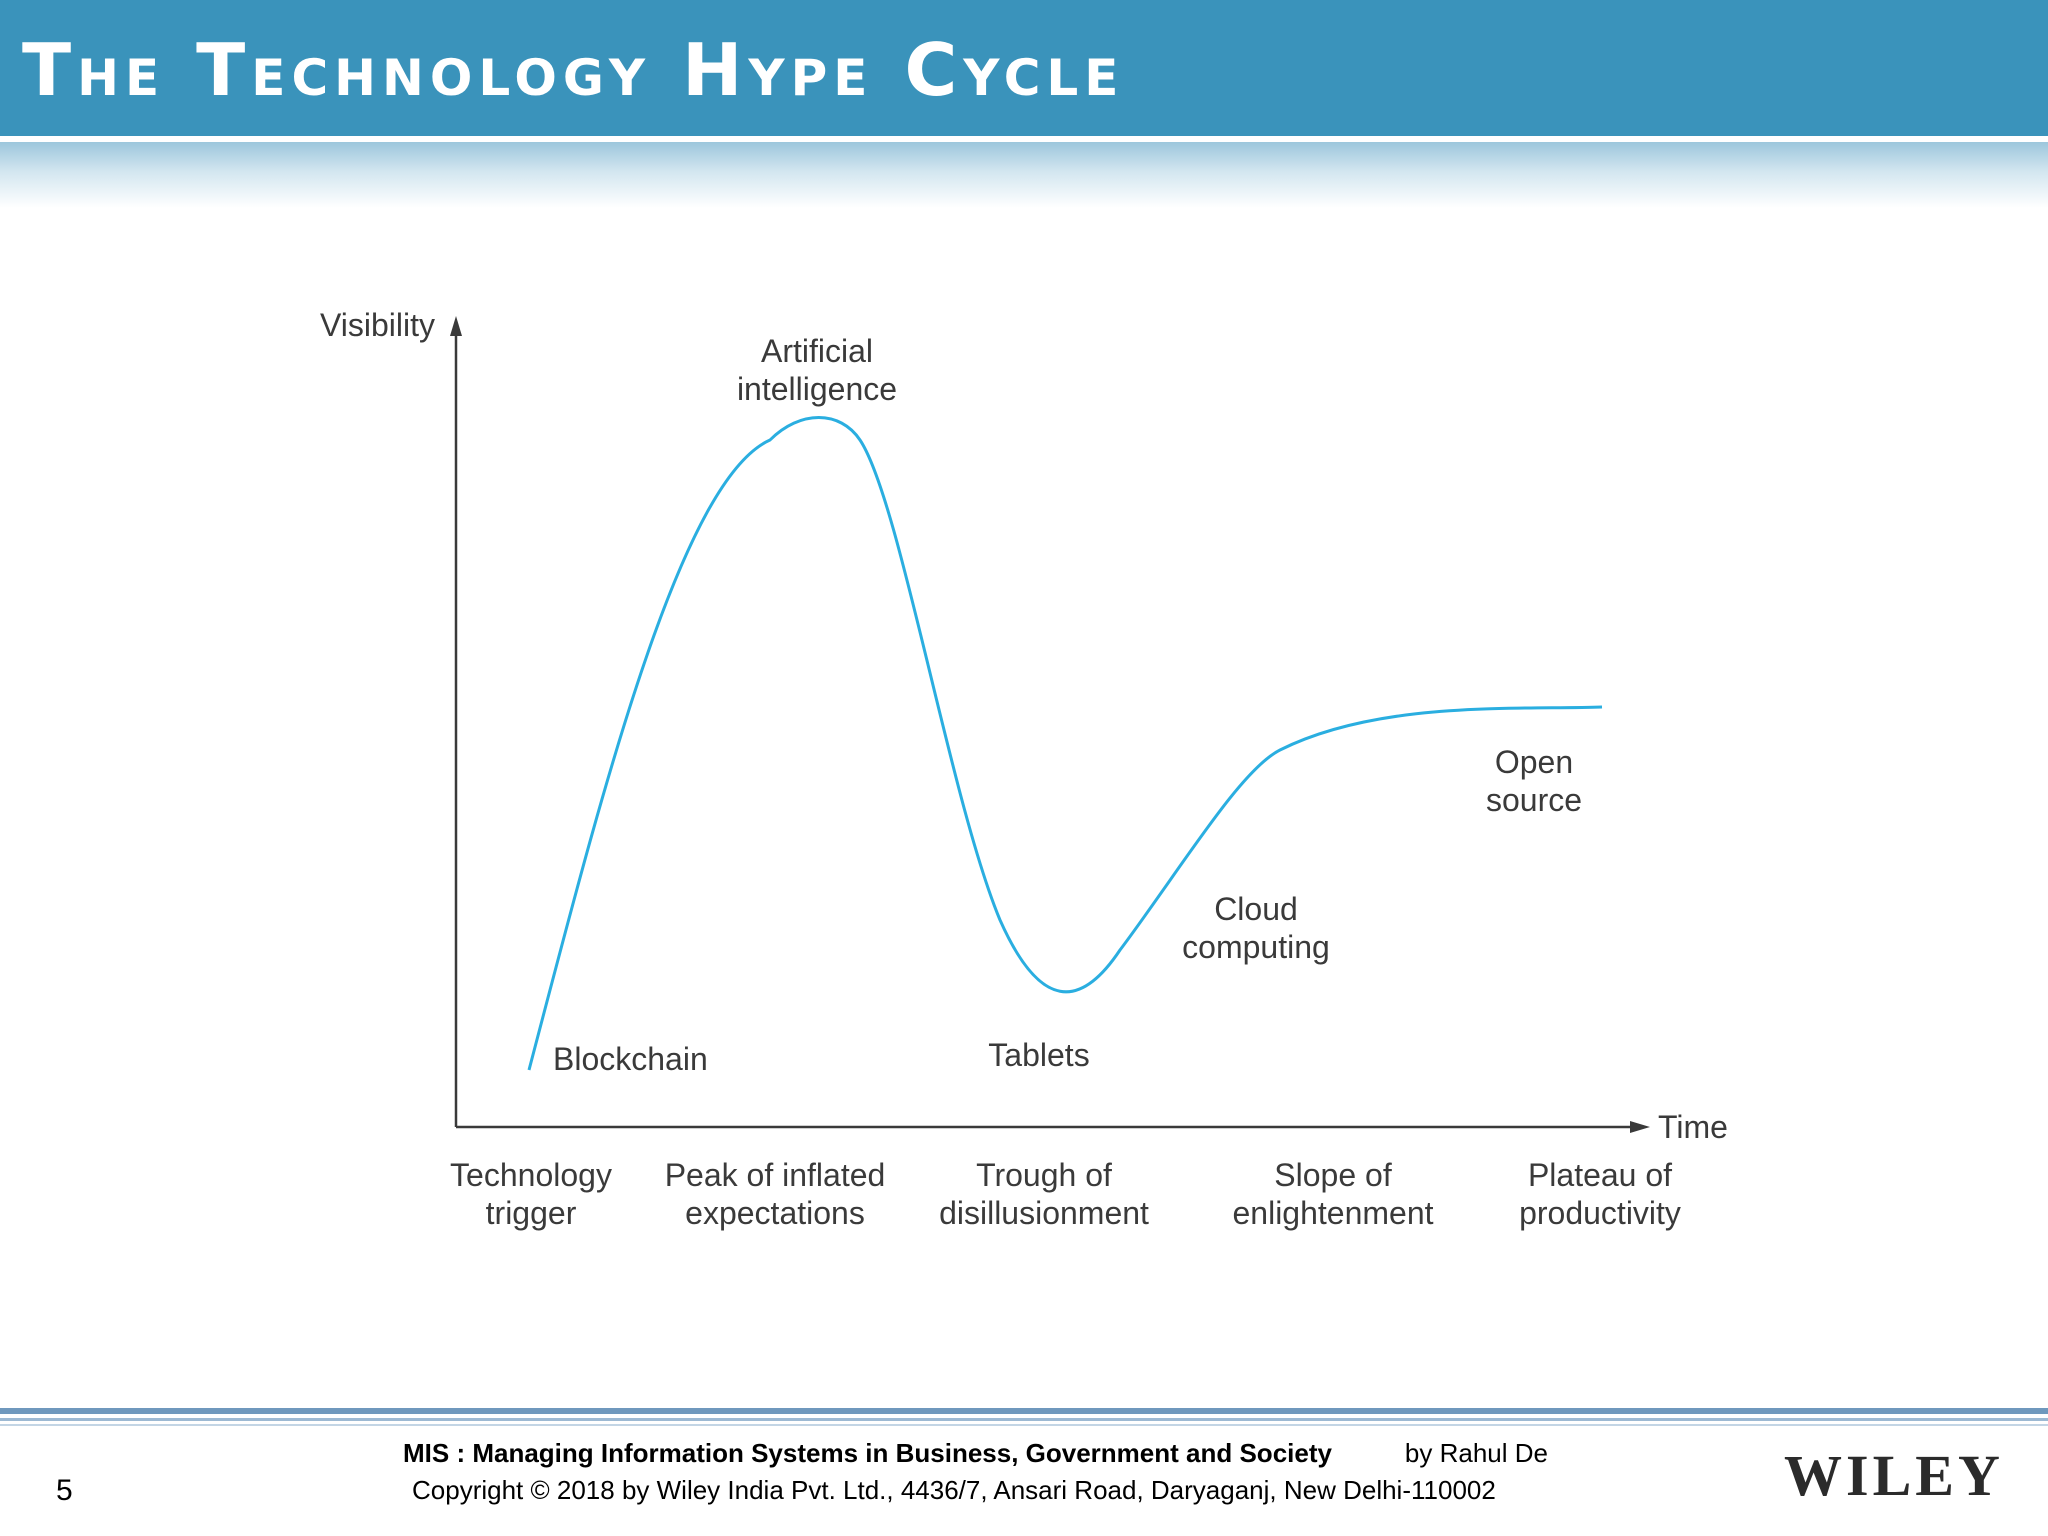 This screenshot has height=1536, width=2048. I want to click on label-open-line1: Open, so click(1534, 762).